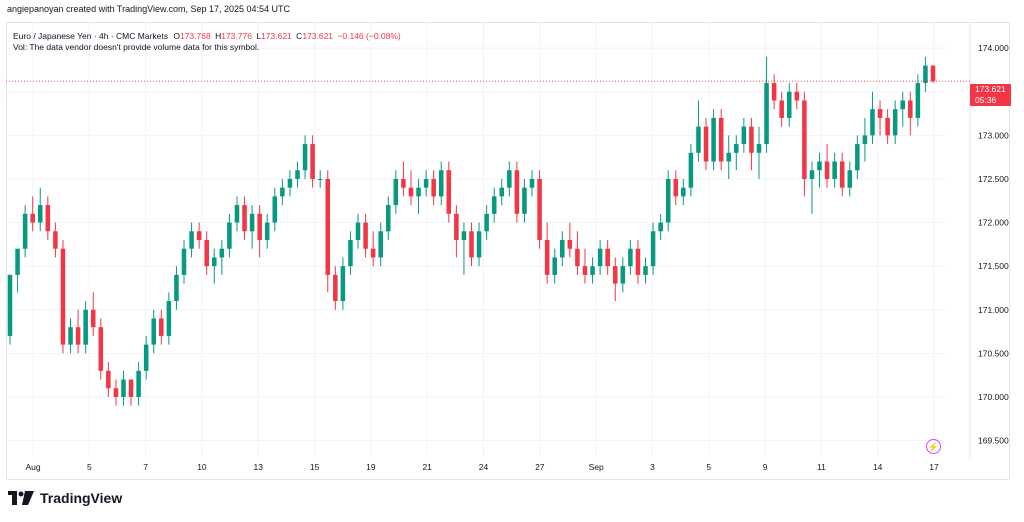 Image resolution: width=1024 pixels, height=522 pixels. What do you see at coordinates (596, 467) in the screenshot?
I see `x-tick-label: Sep` at bounding box center [596, 467].